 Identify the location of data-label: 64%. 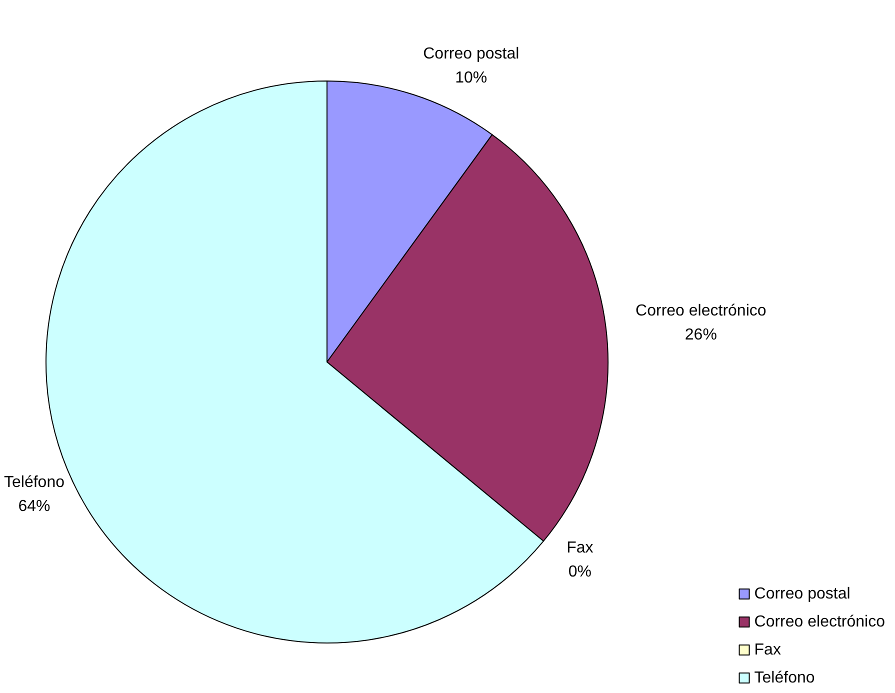
(34, 506).